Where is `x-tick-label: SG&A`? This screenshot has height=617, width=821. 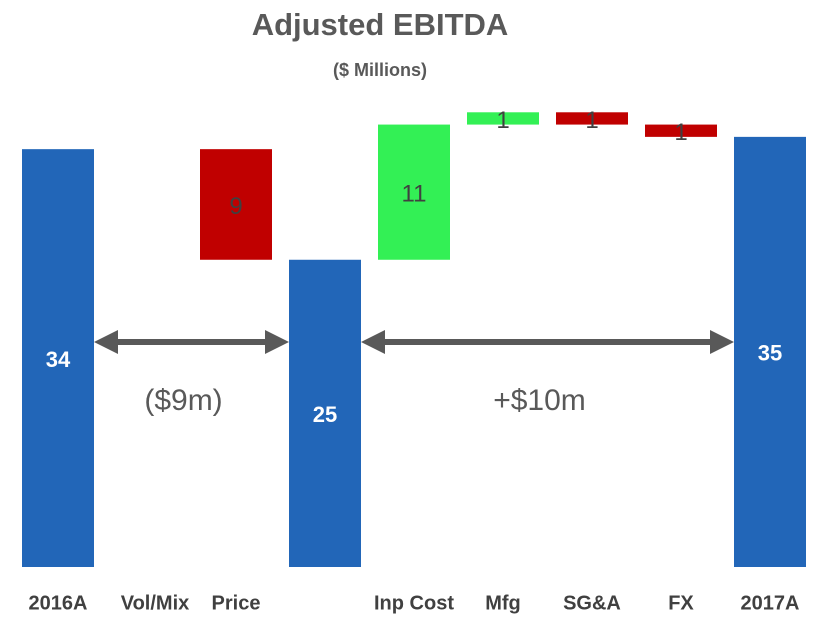 x-tick-label: SG&A is located at coordinates (592, 603).